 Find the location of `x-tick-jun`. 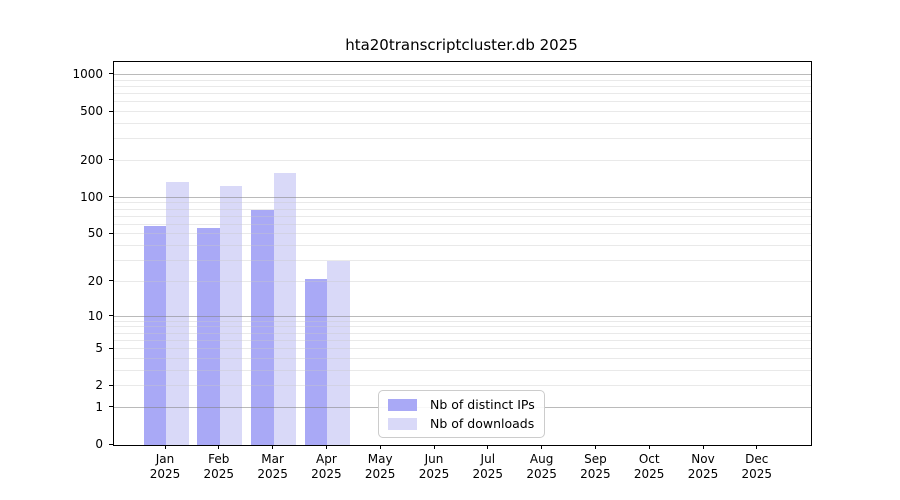

x-tick-jun is located at coordinates (434, 447).